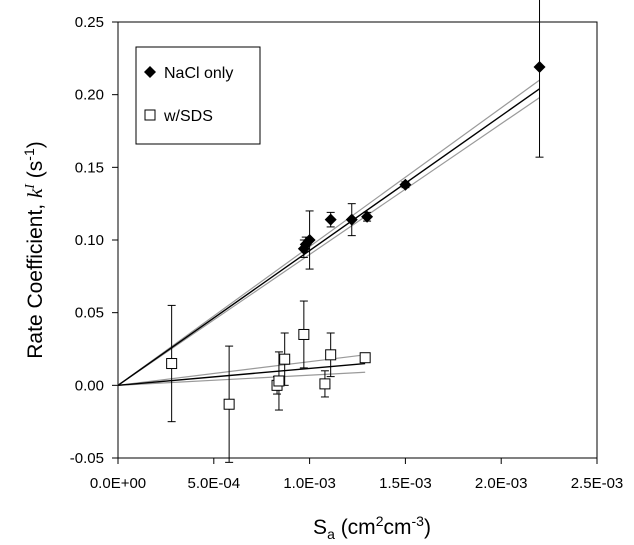  I want to click on y-tick-label: 0.15, so click(89, 167).